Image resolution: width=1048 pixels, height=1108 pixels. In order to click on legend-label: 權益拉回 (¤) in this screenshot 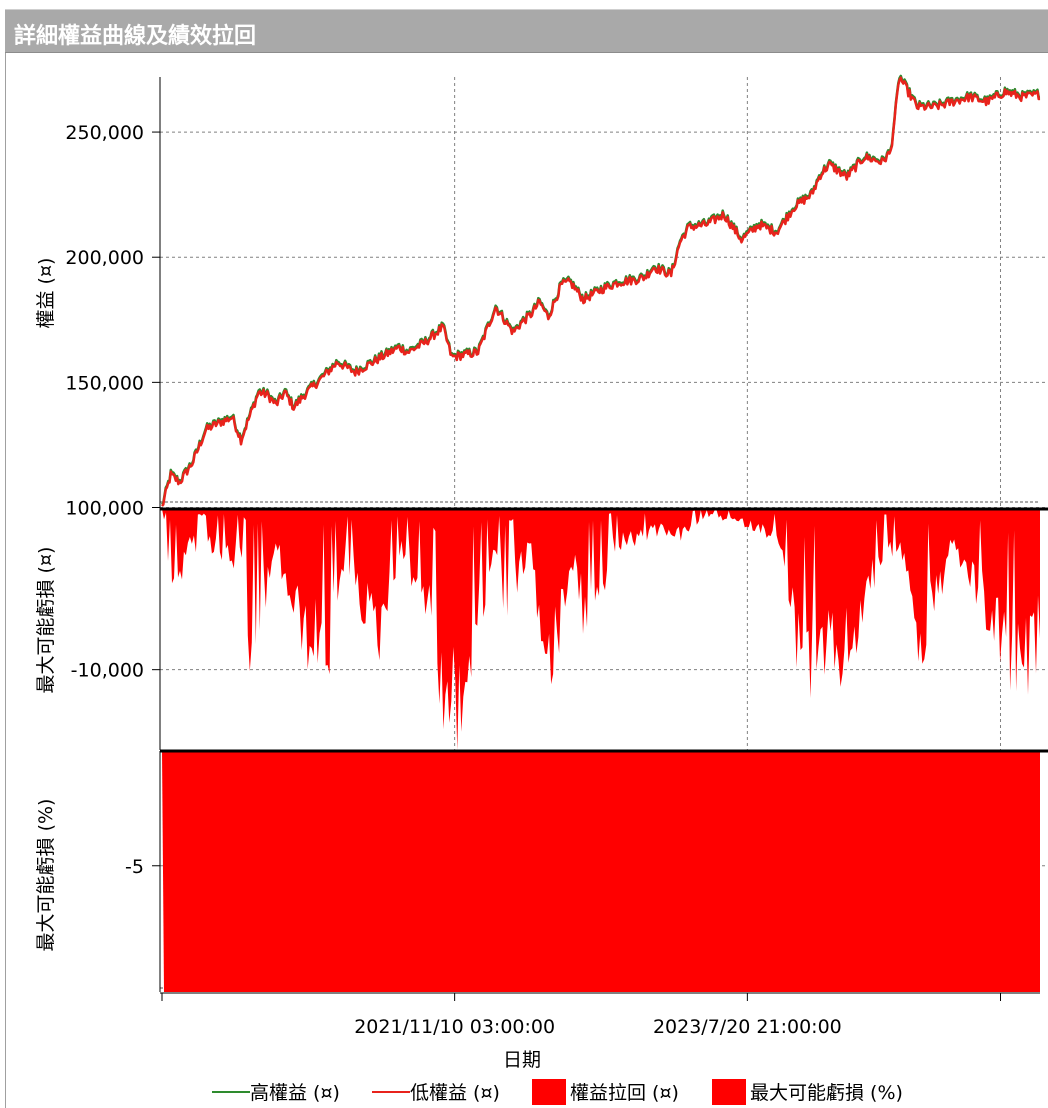, I will do `click(624, 1093)`.